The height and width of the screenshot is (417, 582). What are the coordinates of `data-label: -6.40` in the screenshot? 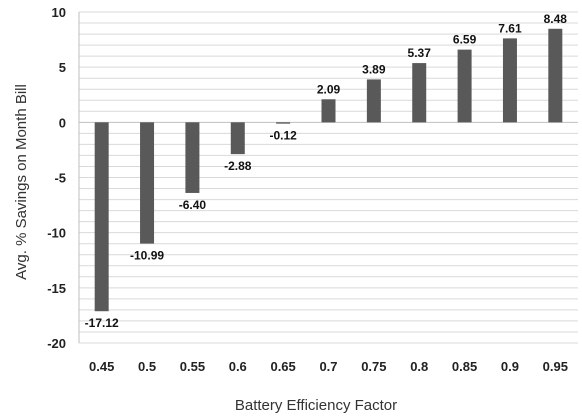 It's located at (193, 205).